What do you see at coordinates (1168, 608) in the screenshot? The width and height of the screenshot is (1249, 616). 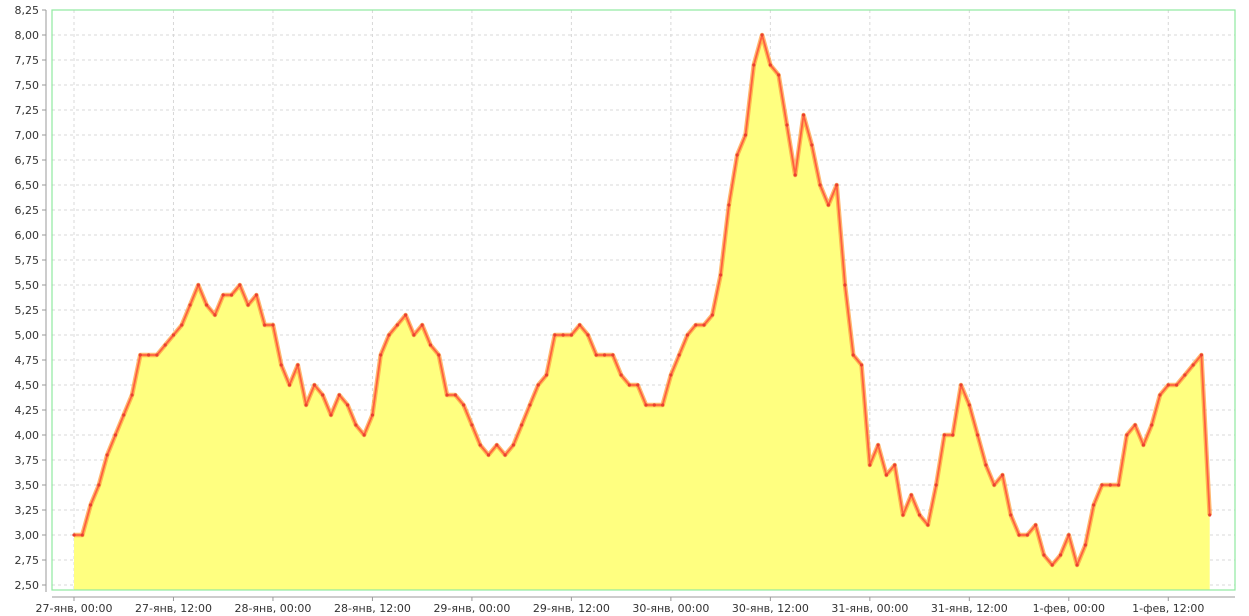 I see `x-tick-label: 1-фев, 12:00` at bounding box center [1168, 608].